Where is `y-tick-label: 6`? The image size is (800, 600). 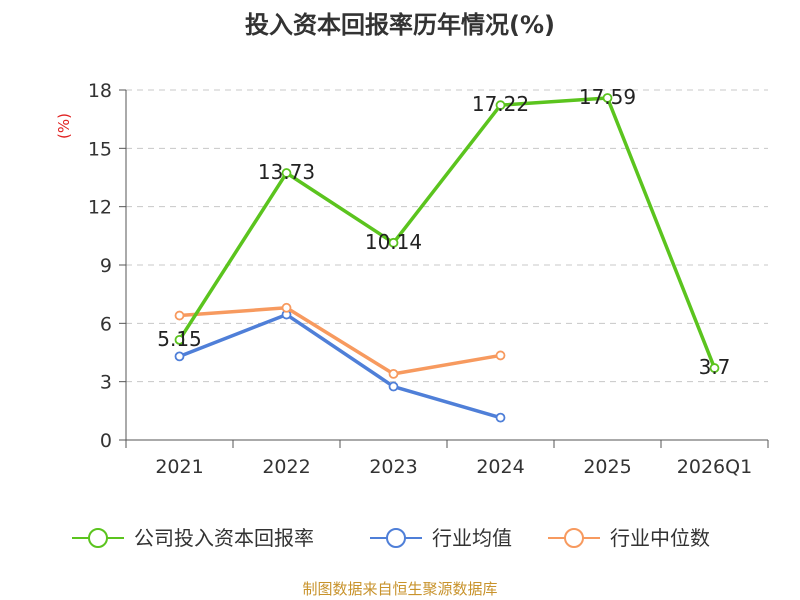
y-tick-label: 6 is located at coordinates (106, 324).